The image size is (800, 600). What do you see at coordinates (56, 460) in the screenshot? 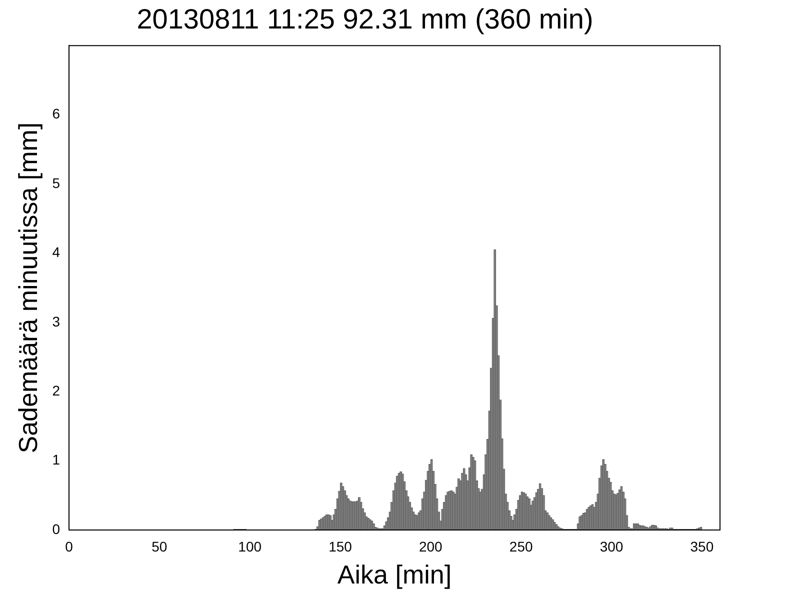
I see `y-tick-label: 1` at bounding box center [56, 460].